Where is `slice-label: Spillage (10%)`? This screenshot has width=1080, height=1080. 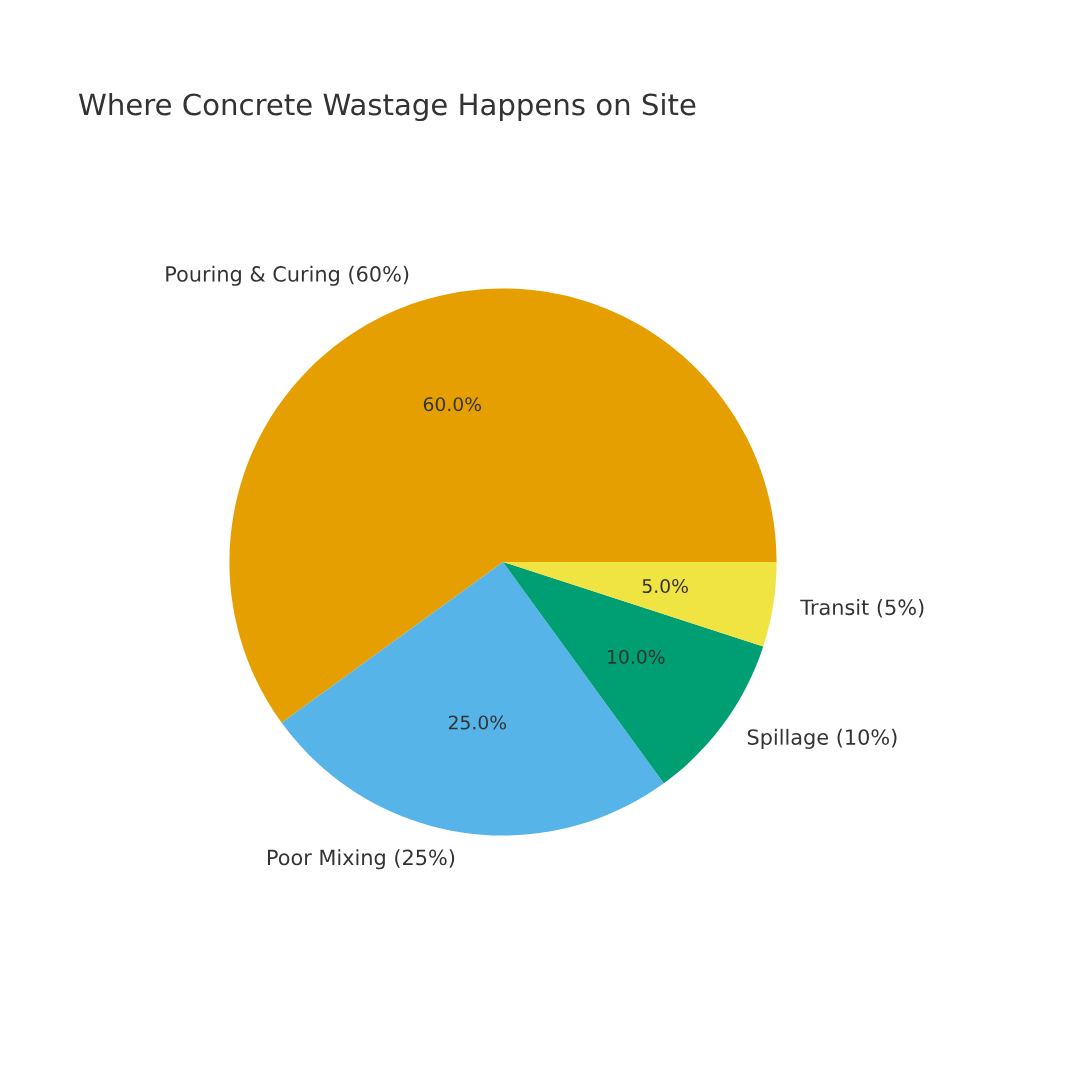 slice-label: Spillage (10%) is located at coordinates (822, 738).